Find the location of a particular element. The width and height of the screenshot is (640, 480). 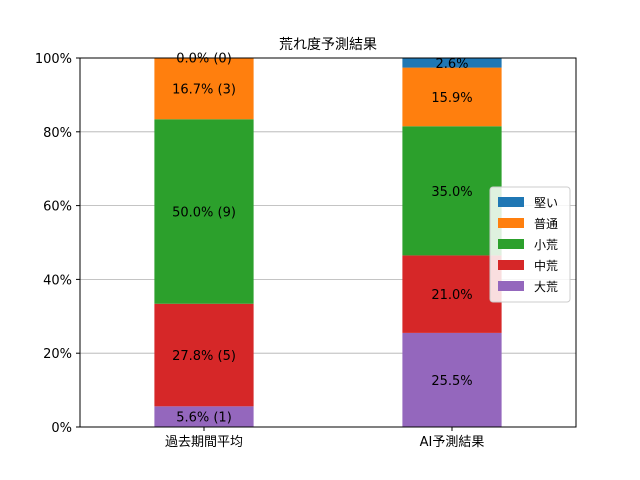

y-tick-label: 0% is located at coordinates (61, 428).